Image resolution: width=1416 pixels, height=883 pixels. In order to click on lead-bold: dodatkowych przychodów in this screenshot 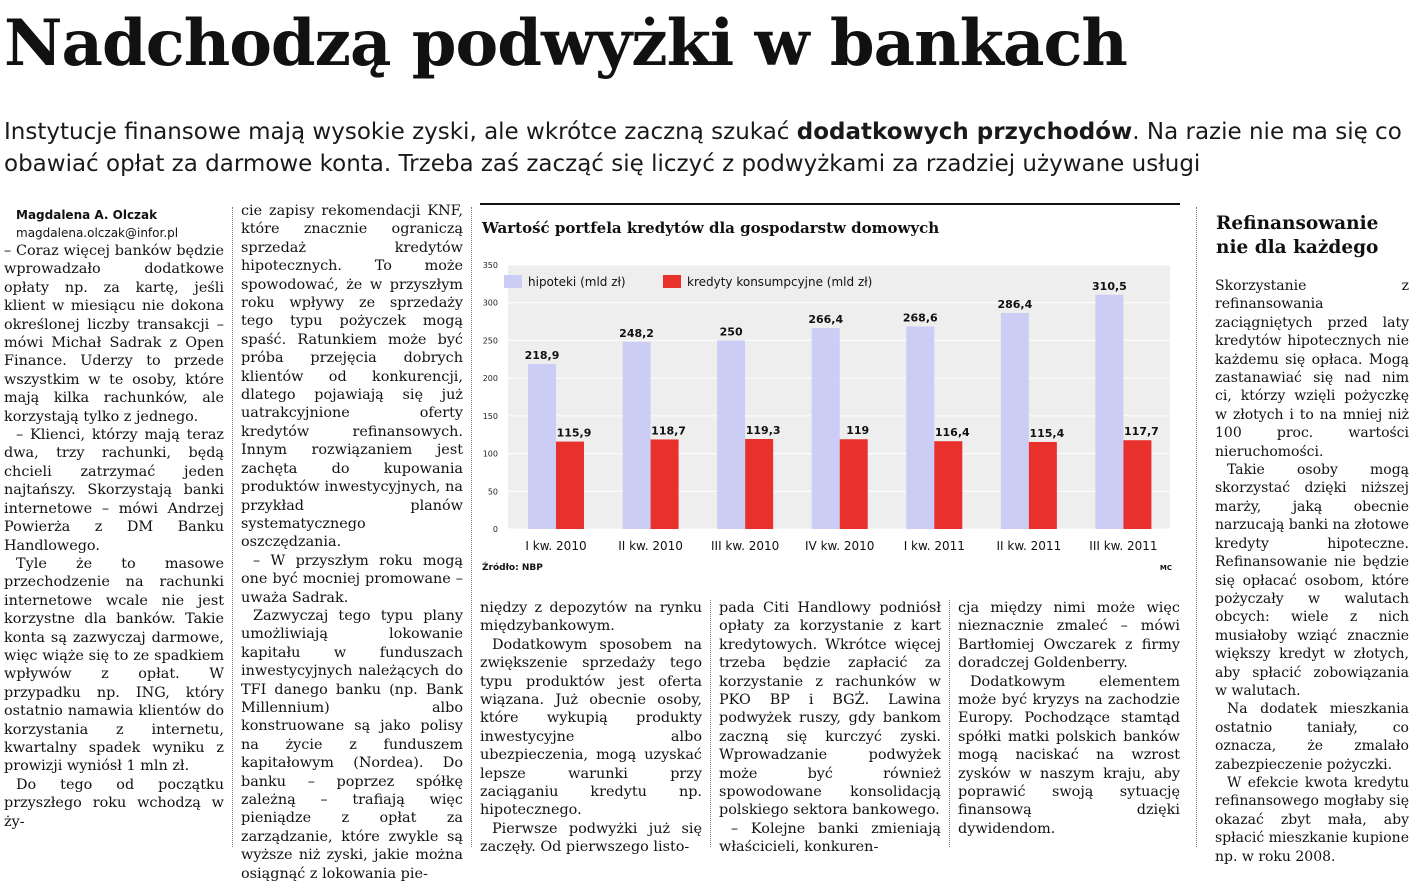, I will do `click(964, 132)`.